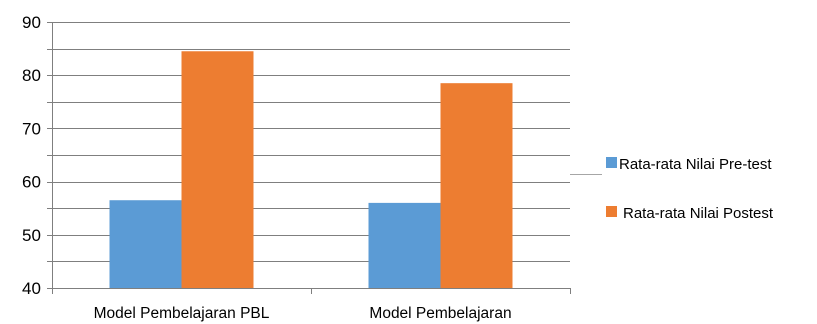  Describe the element at coordinates (440, 313) in the screenshot. I see `x-category-label: Model Pembelajaran` at that location.